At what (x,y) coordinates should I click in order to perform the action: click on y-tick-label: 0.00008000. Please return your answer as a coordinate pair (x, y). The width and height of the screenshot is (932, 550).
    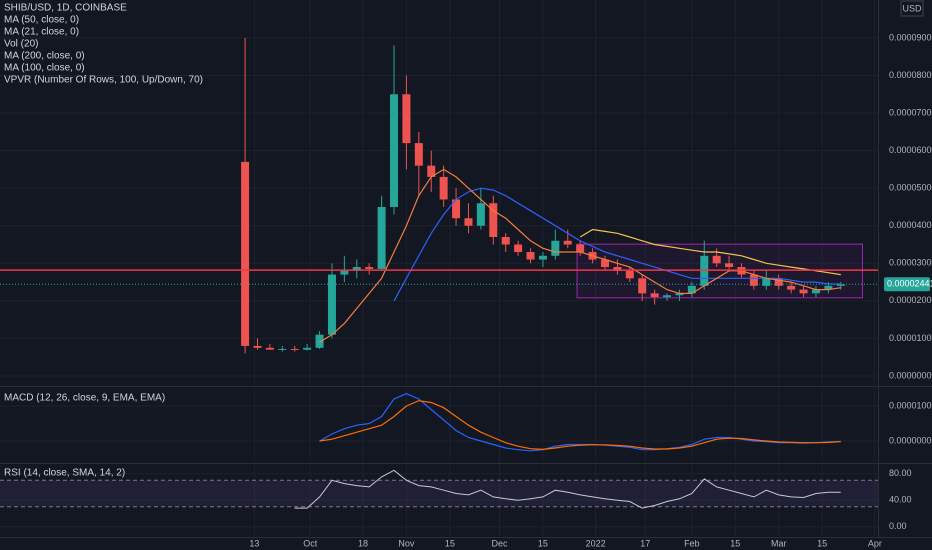
    Looking at the image, I should click on (910, 75).